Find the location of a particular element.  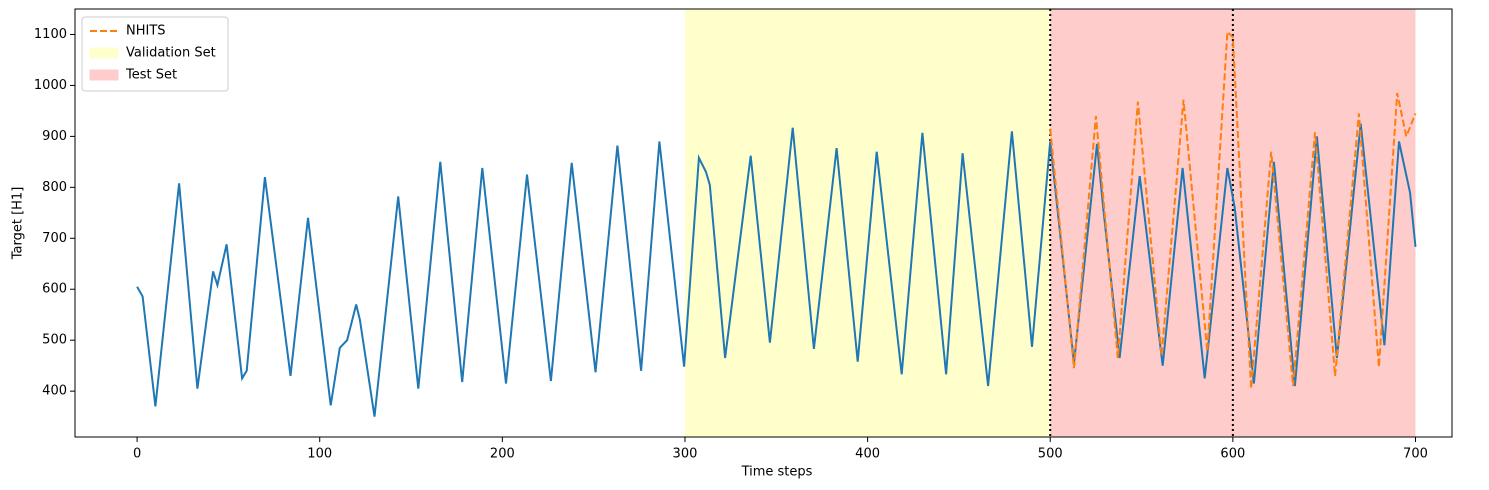

y-tick-label: 600 is located at coordinates (54, 289).